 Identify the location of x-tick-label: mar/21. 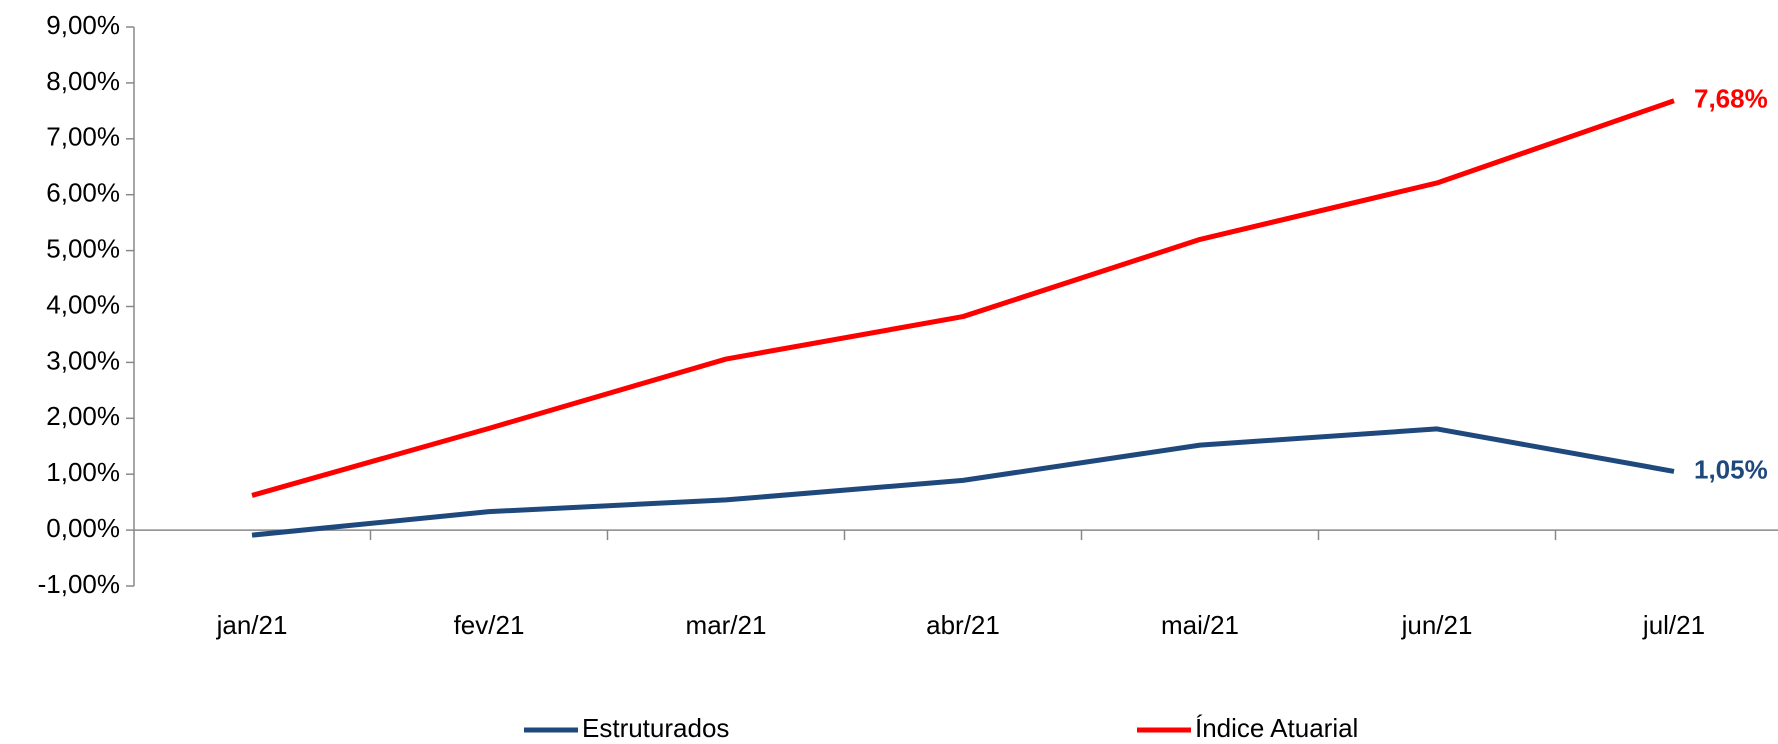
(726, 625).